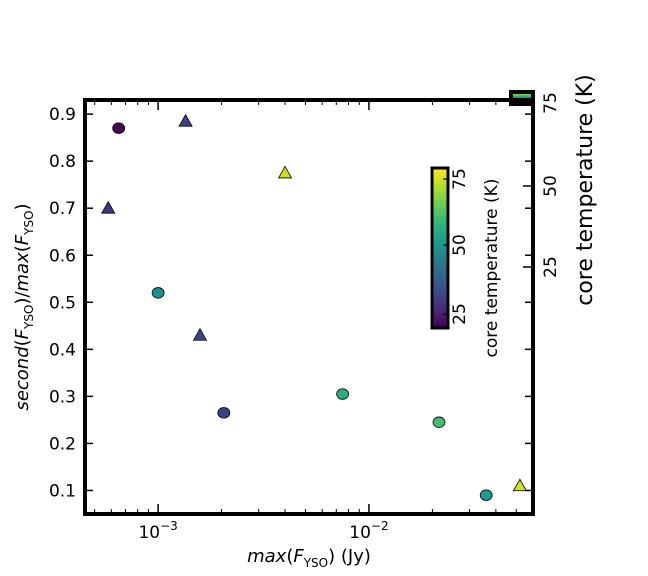 Image resolution: width=648 pixels, height=576 pixels. Describe the element at coordinates (62, 491) in the screenshot. I see `y-tick-label: 0.1` at that location.